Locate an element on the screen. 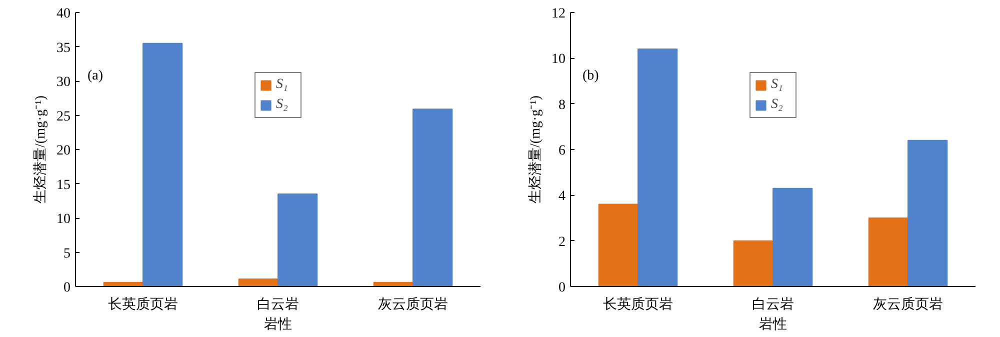  y-tick-label: 5 is located at coordinates (67, 254).